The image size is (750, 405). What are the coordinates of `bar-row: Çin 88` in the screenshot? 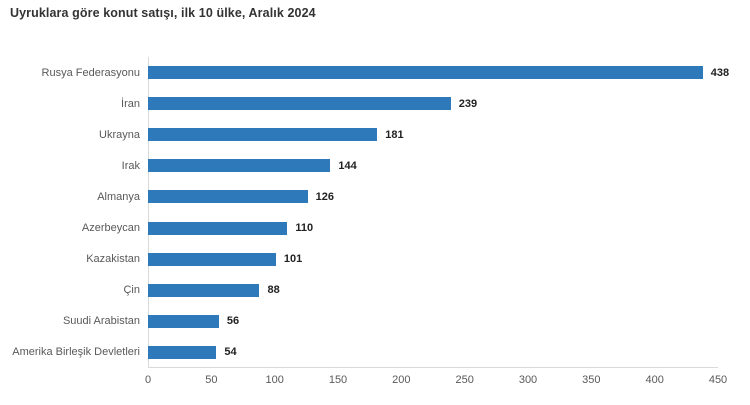 It's located at (375, 290).